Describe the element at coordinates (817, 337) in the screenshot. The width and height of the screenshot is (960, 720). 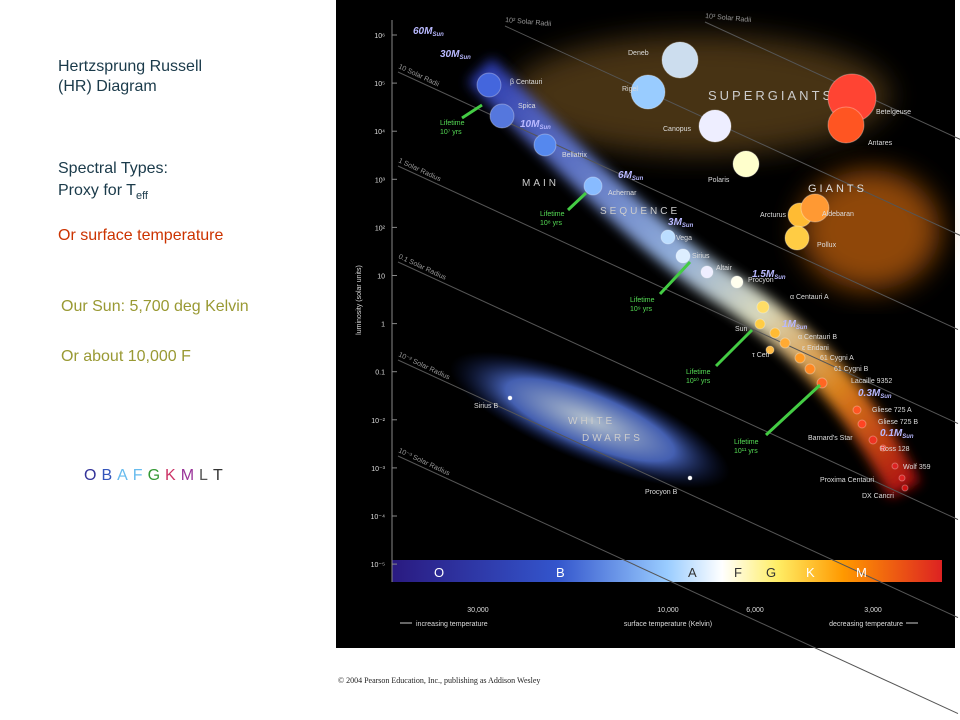
I see `star-label: α Centauri B` at that location.